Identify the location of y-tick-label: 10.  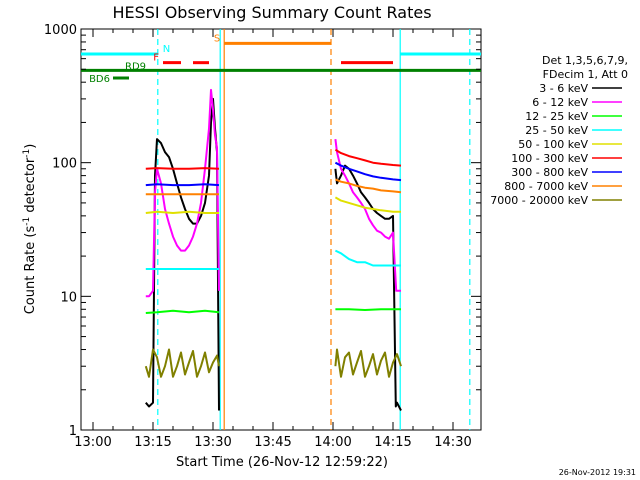
(68, 297).